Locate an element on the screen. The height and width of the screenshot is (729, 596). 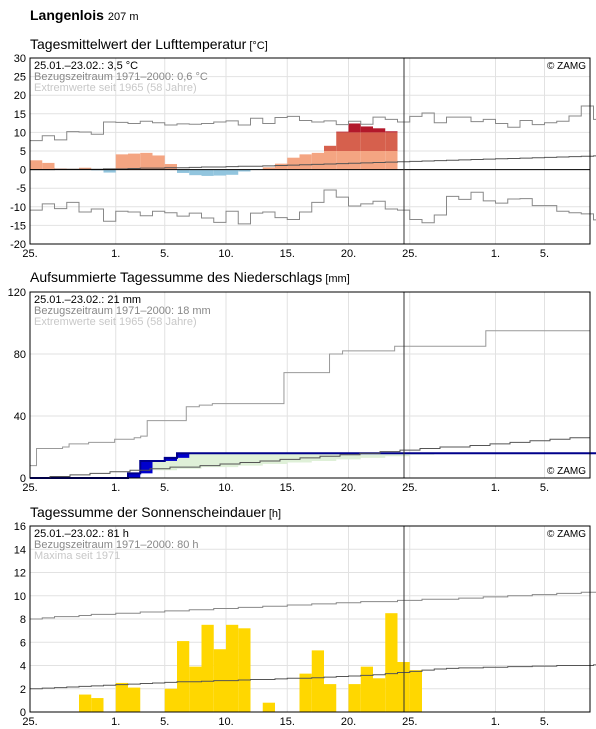
temperature-chart-title: Tagesmittelwert der Lufttemperatur [°C] is located at coordinates (149, 44).